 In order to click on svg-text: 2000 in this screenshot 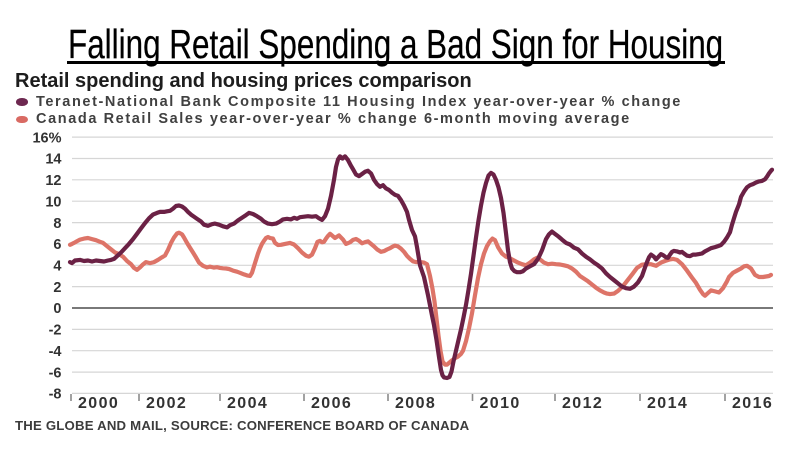, I will do `click(98, 403)`.